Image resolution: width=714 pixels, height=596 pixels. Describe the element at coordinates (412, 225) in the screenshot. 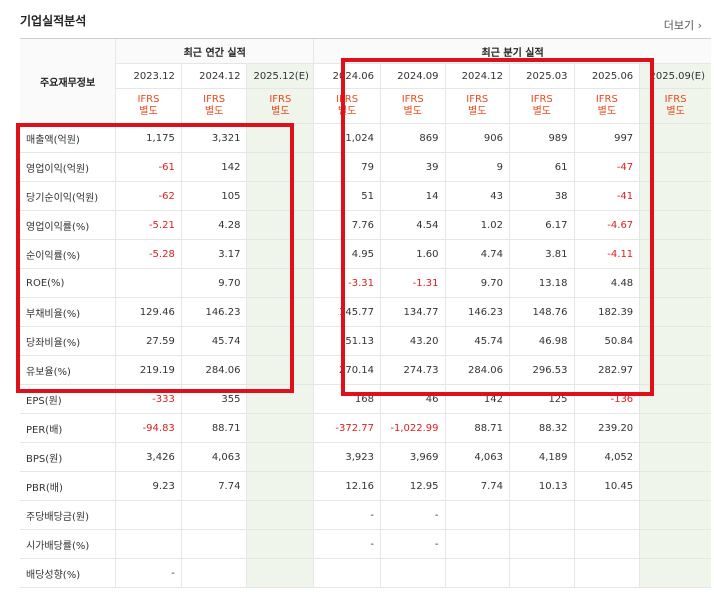

I see `quarter-value: 4.54` at that location.